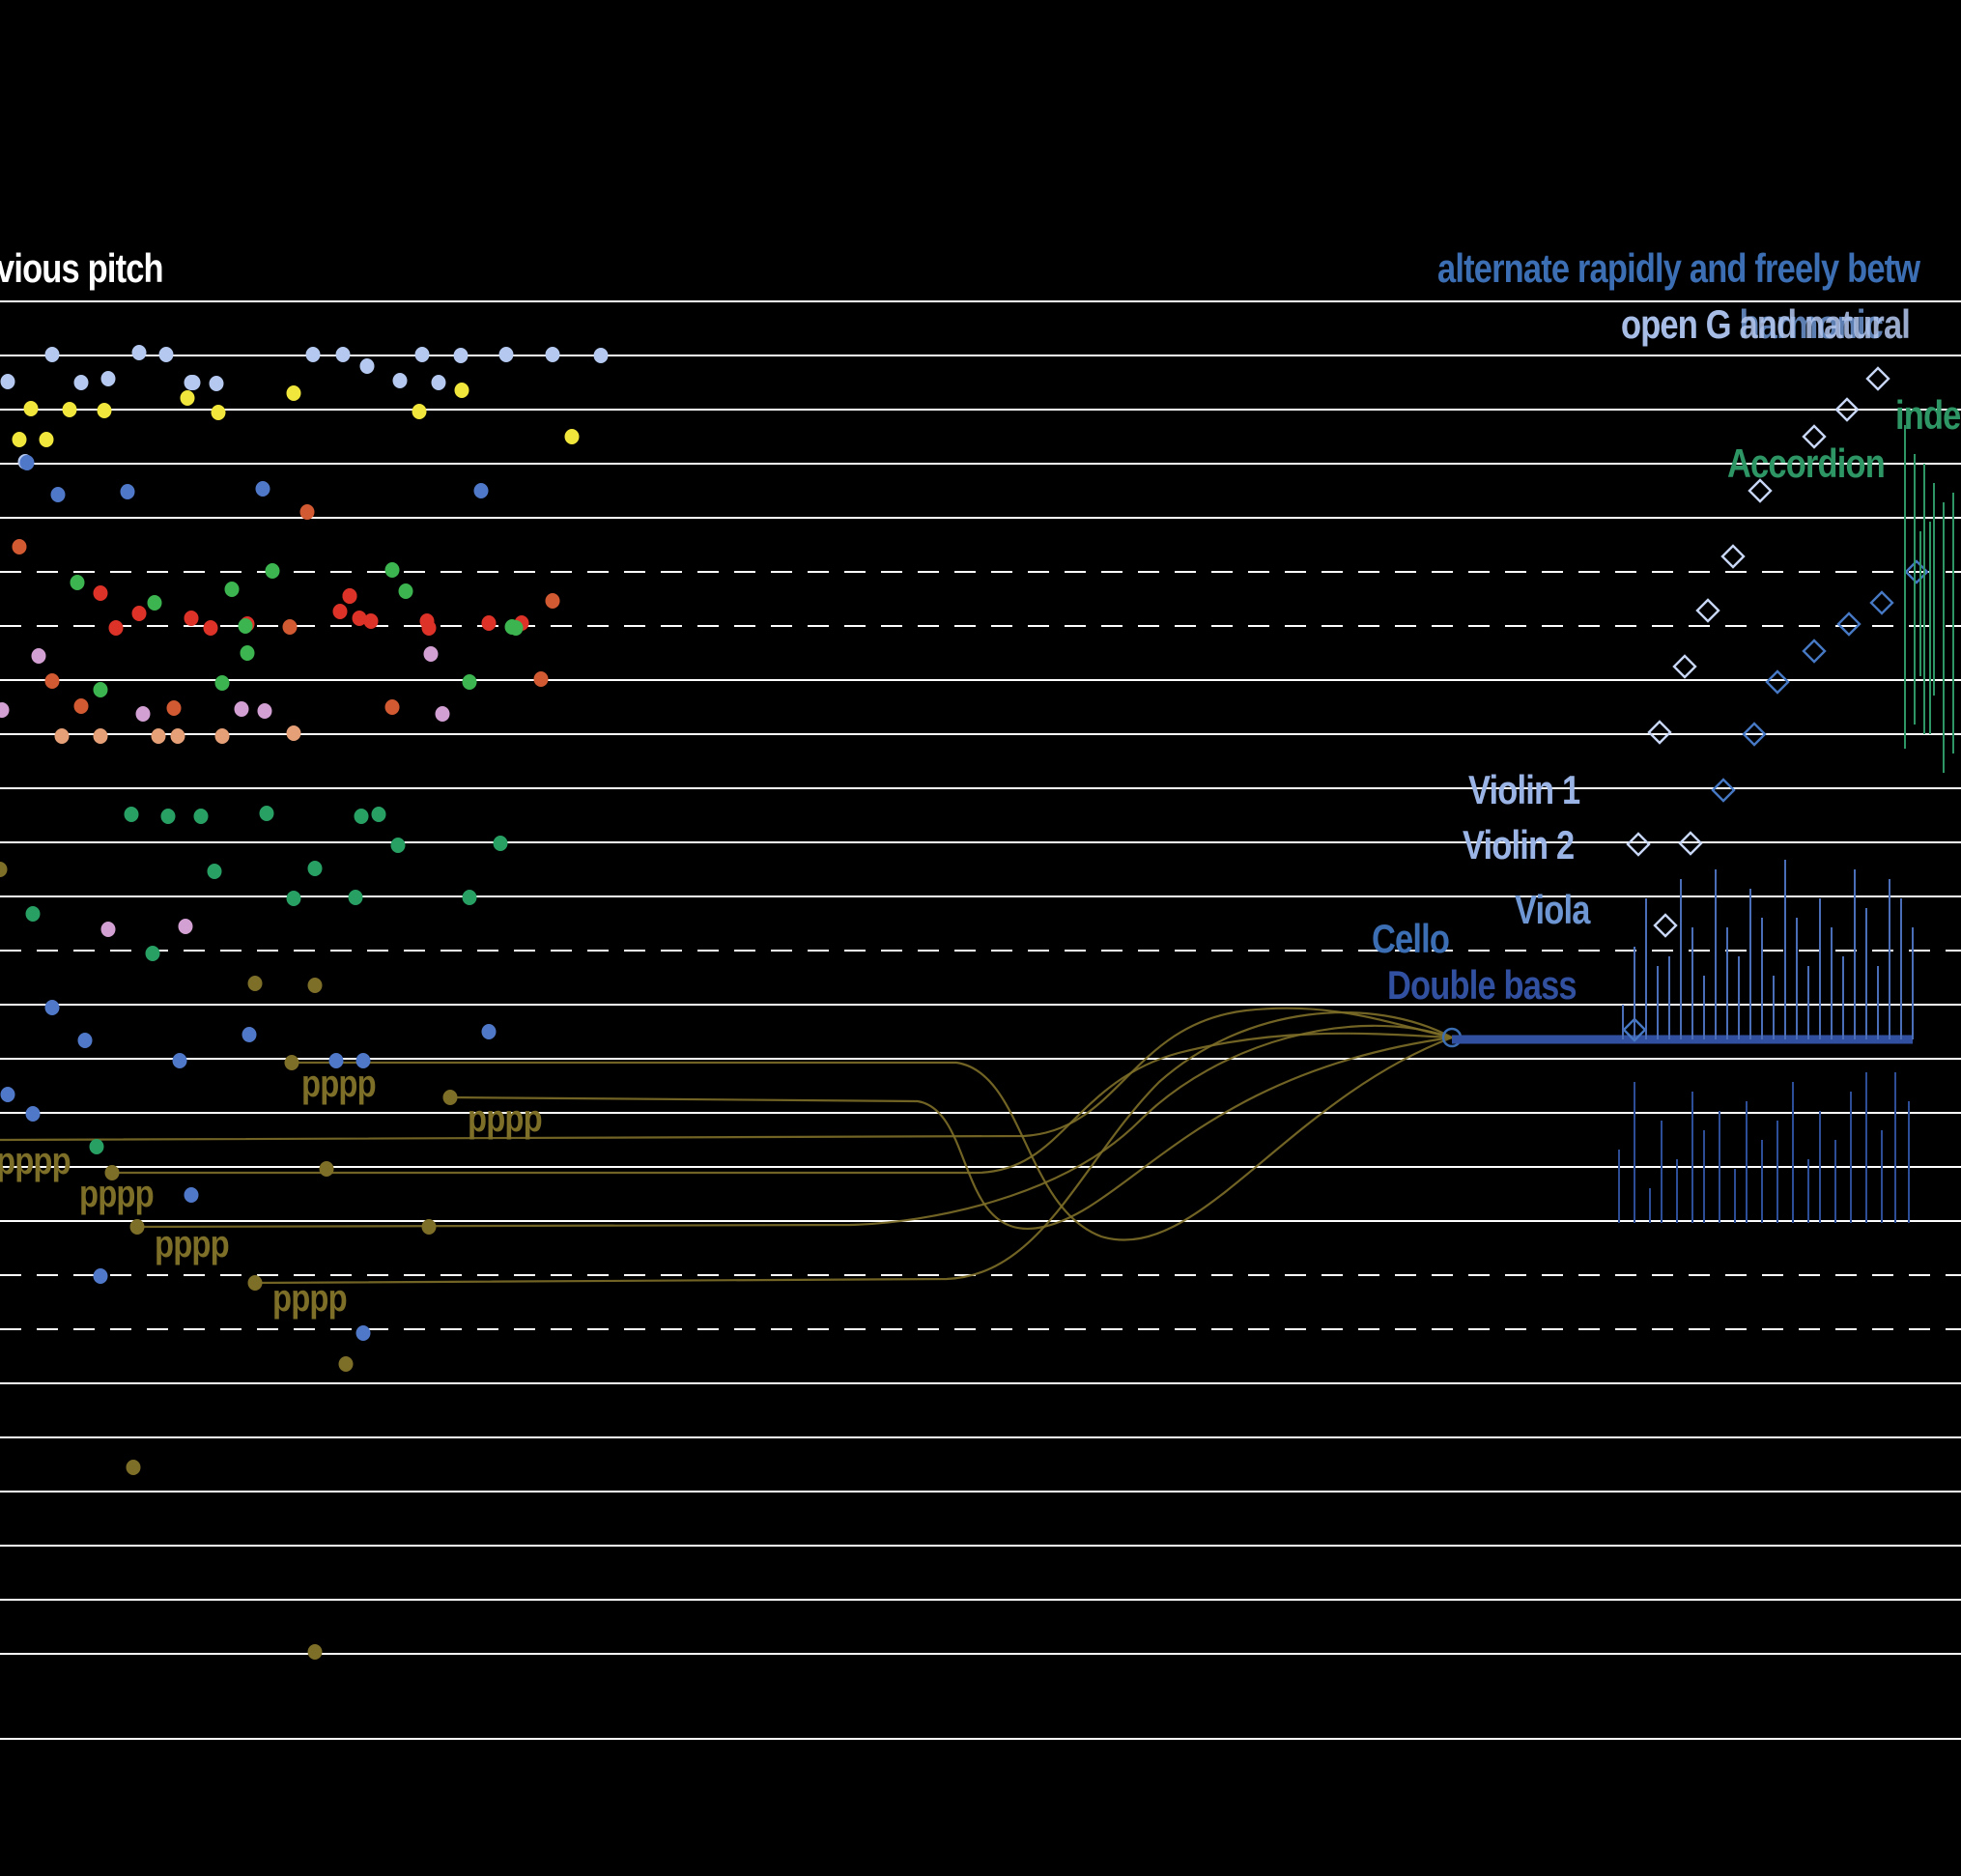 The width and height of the screenshot is (1961, 1876). I want to click on instruction-open-g-harmonic: open G harmonic, so click(1752, 324).